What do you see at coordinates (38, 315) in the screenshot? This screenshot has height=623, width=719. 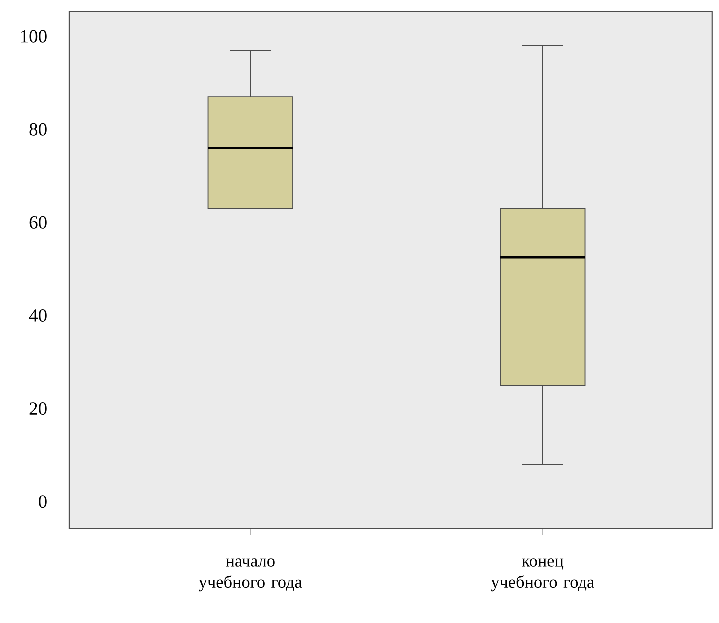 I see `y-tick-label: 40` at bounding box center [38, 315].